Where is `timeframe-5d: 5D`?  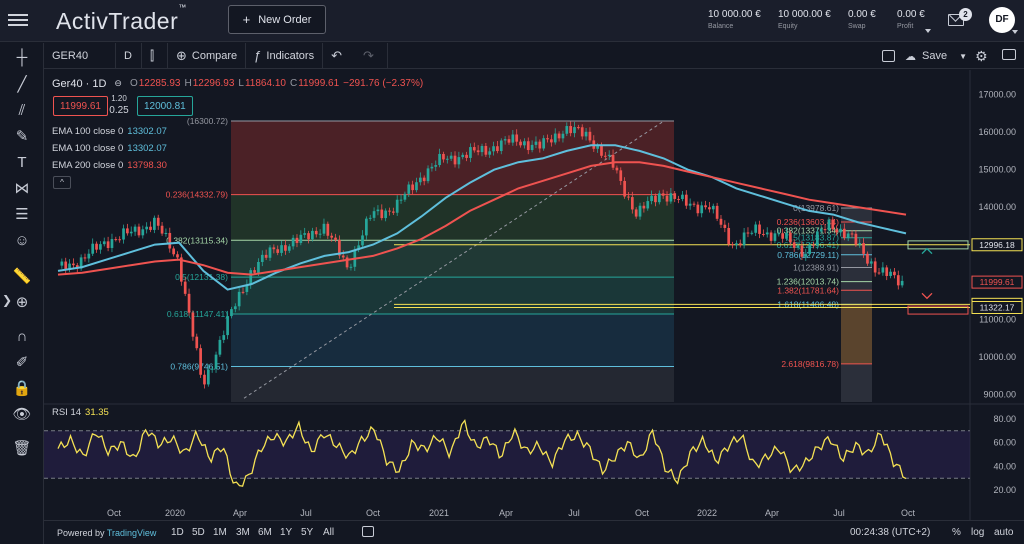 timeframe-5d: 5D is located at coordinates (198, 532).